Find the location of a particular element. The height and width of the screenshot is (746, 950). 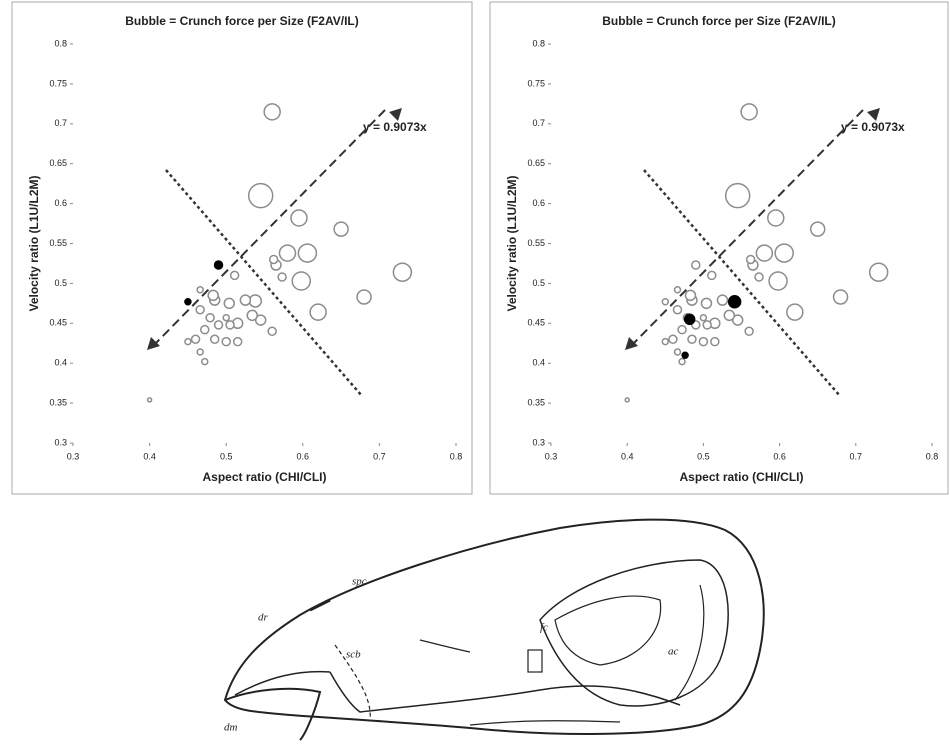

skull-label: dm is located at coordinates (231, 728).